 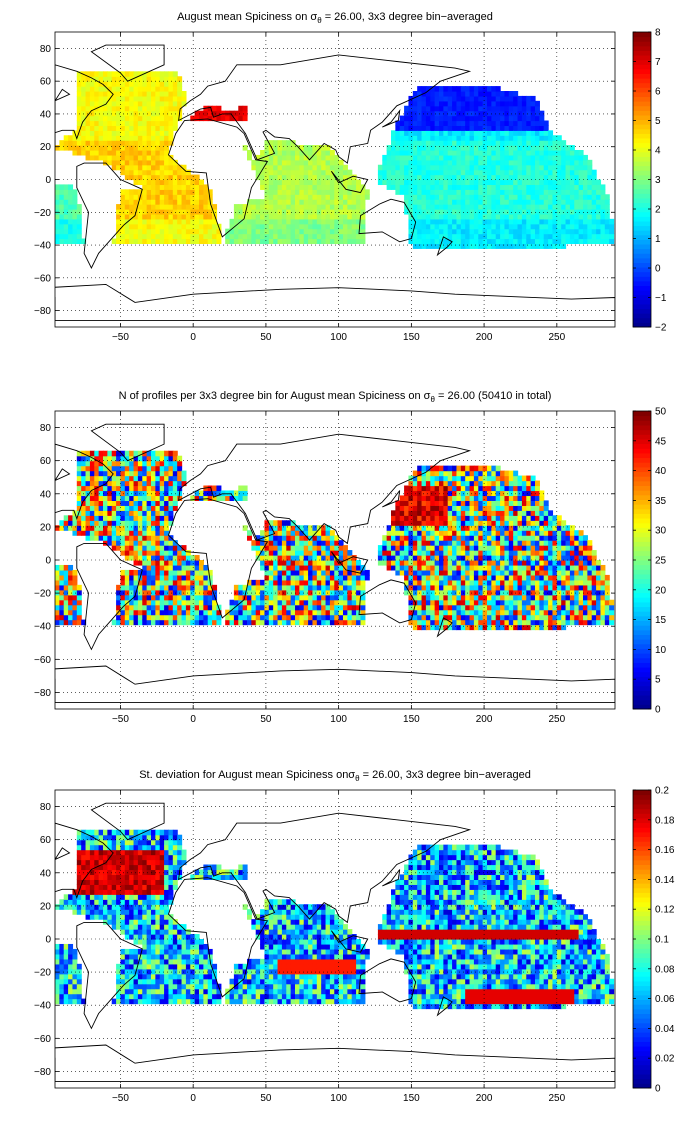 I want to click on coastline, so click(x=63, y=95).